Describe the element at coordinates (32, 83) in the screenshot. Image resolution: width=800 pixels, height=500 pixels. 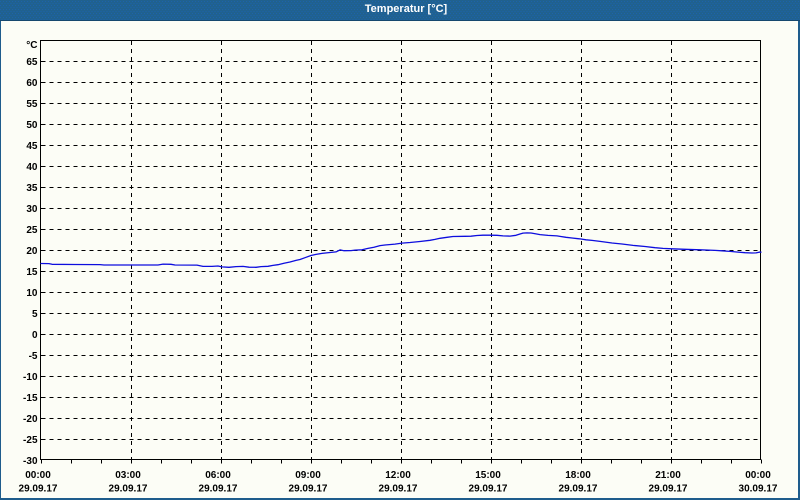
I see `svg-text: 60` at that location.